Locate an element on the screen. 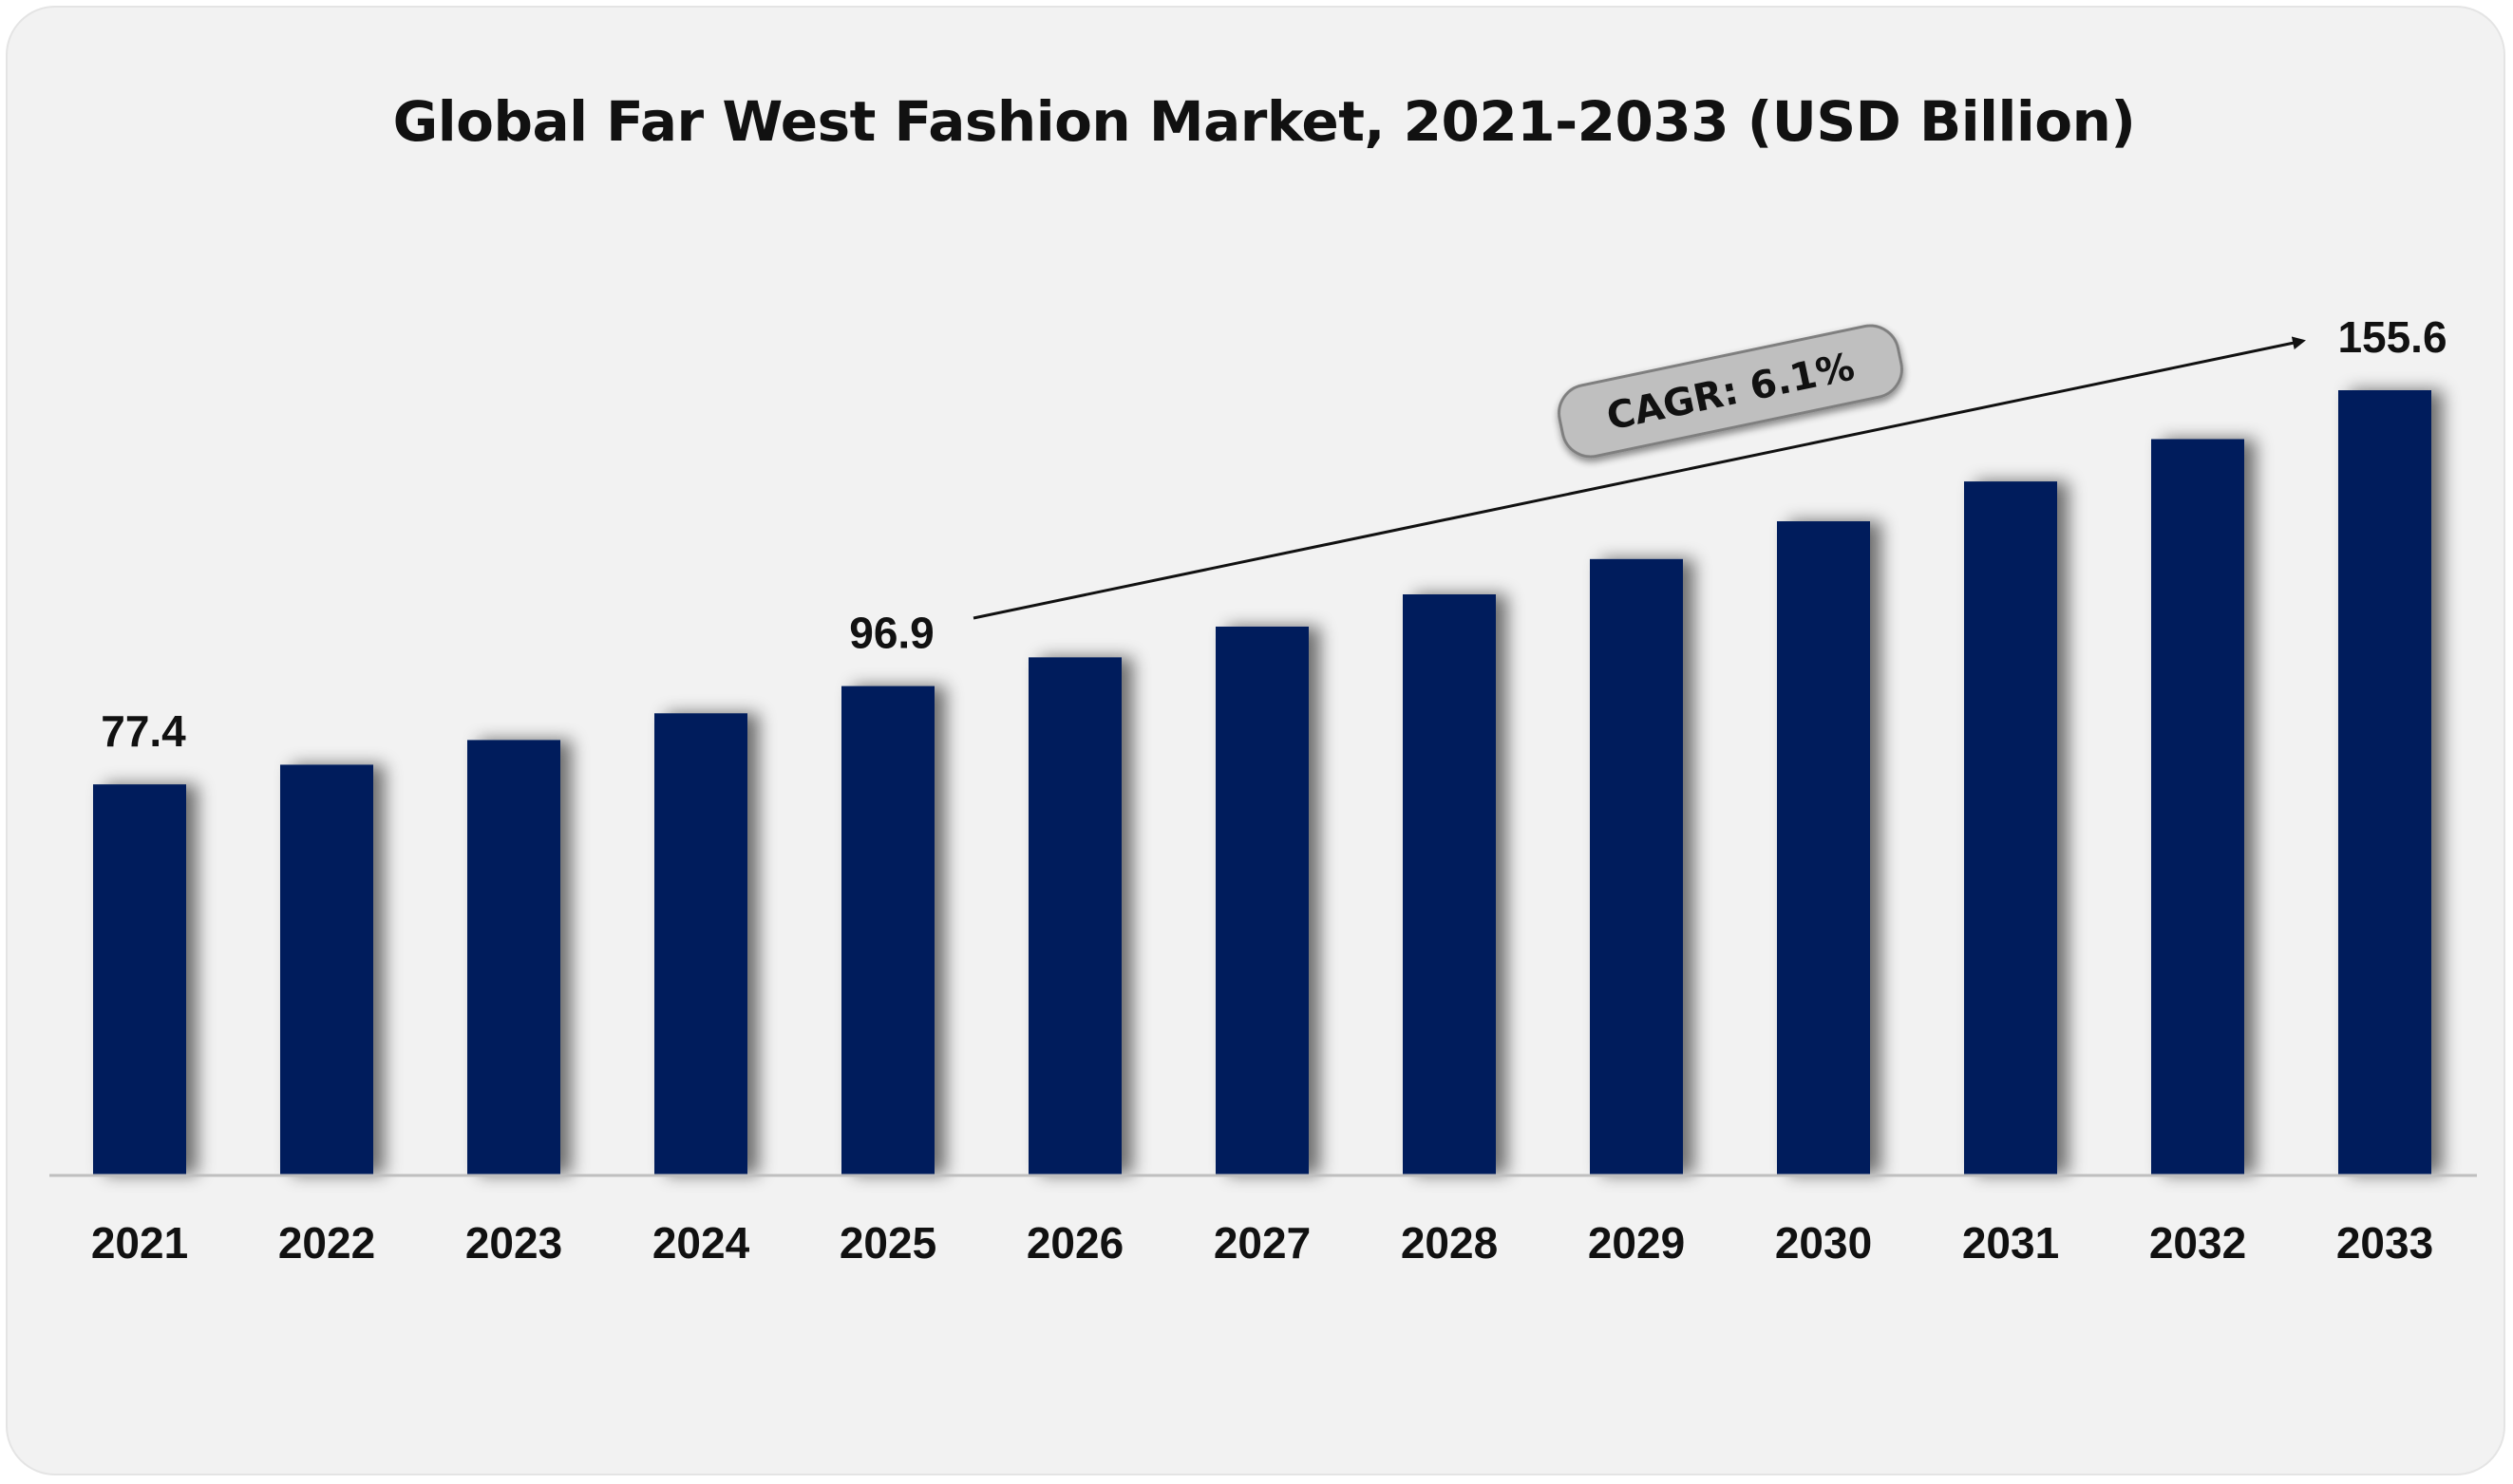  bar-2028 is located at coordinates (1450, 884).